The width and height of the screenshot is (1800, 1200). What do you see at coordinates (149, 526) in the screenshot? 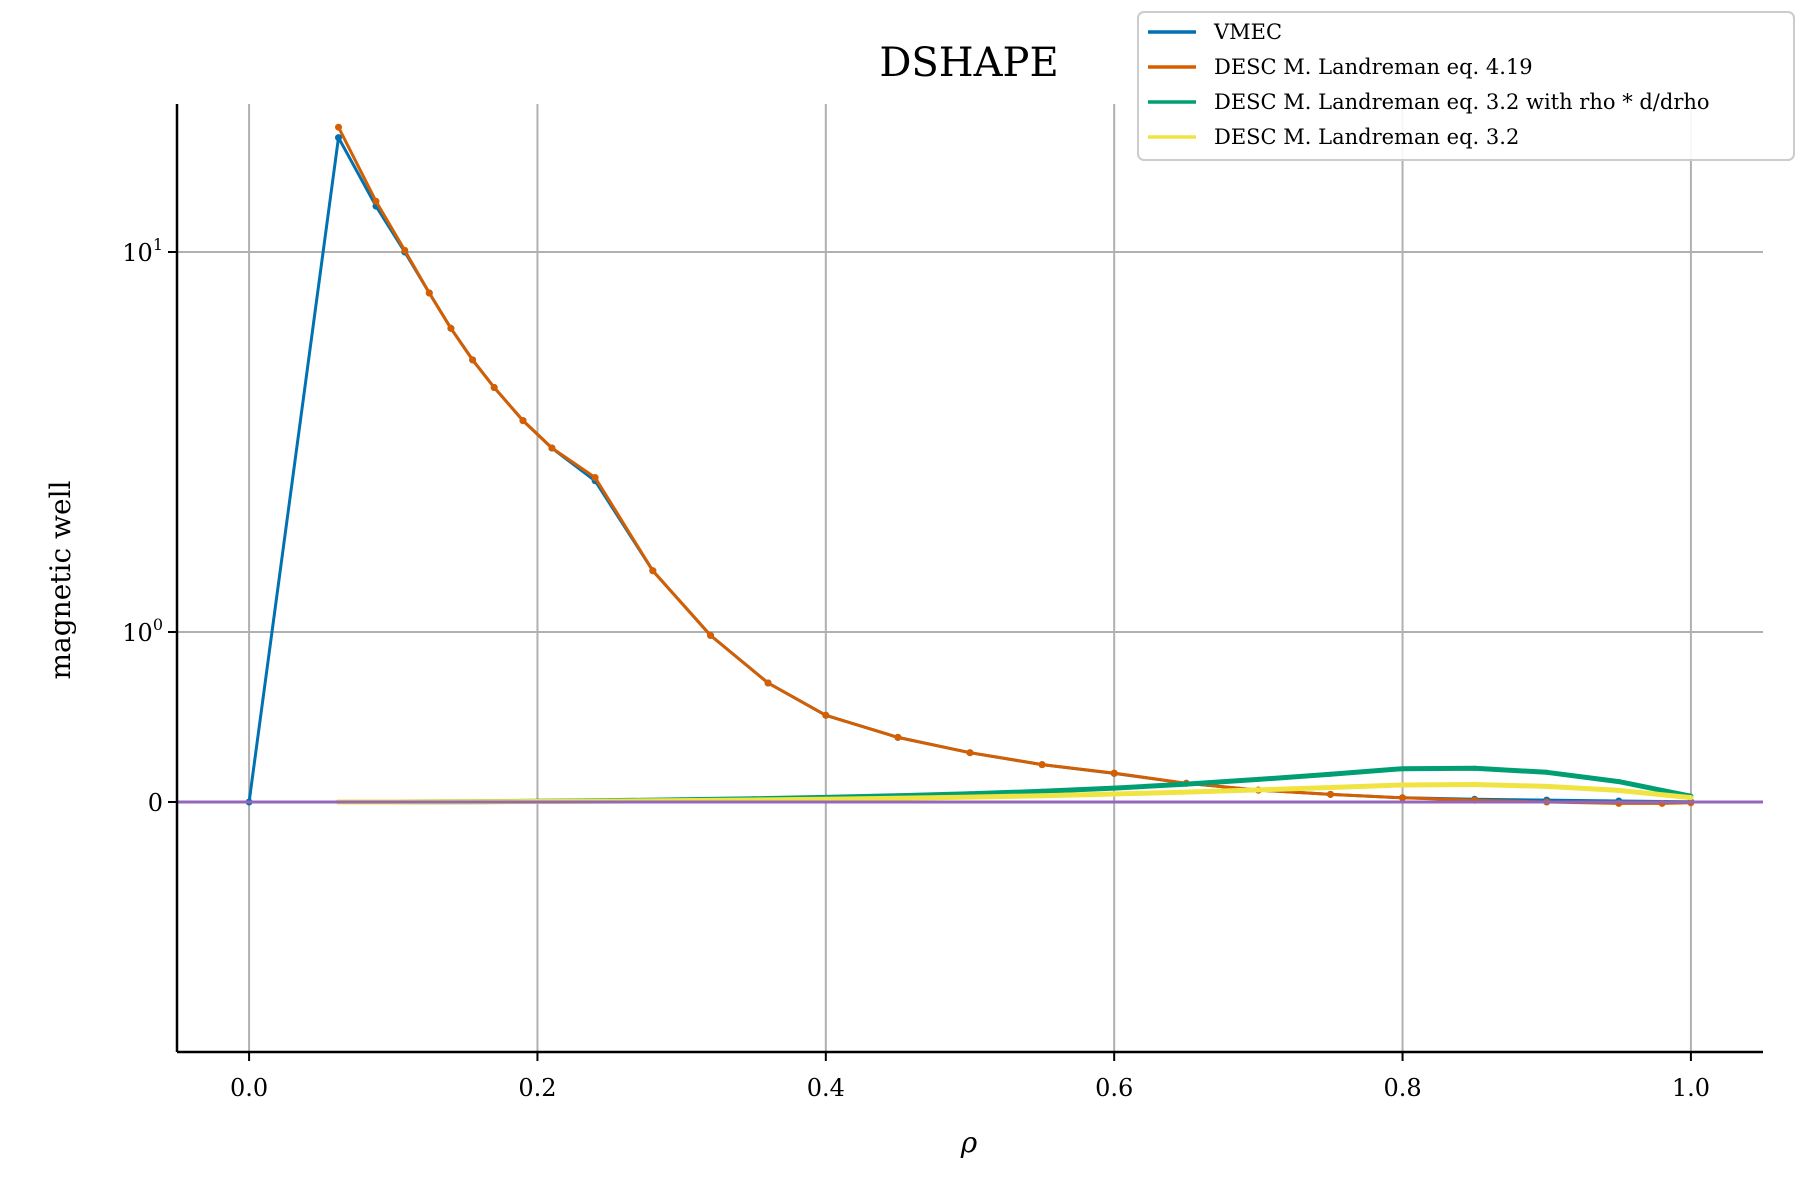
I see `y-axis-ticks: 0 100 10¹` at bounding box center [149, 526].